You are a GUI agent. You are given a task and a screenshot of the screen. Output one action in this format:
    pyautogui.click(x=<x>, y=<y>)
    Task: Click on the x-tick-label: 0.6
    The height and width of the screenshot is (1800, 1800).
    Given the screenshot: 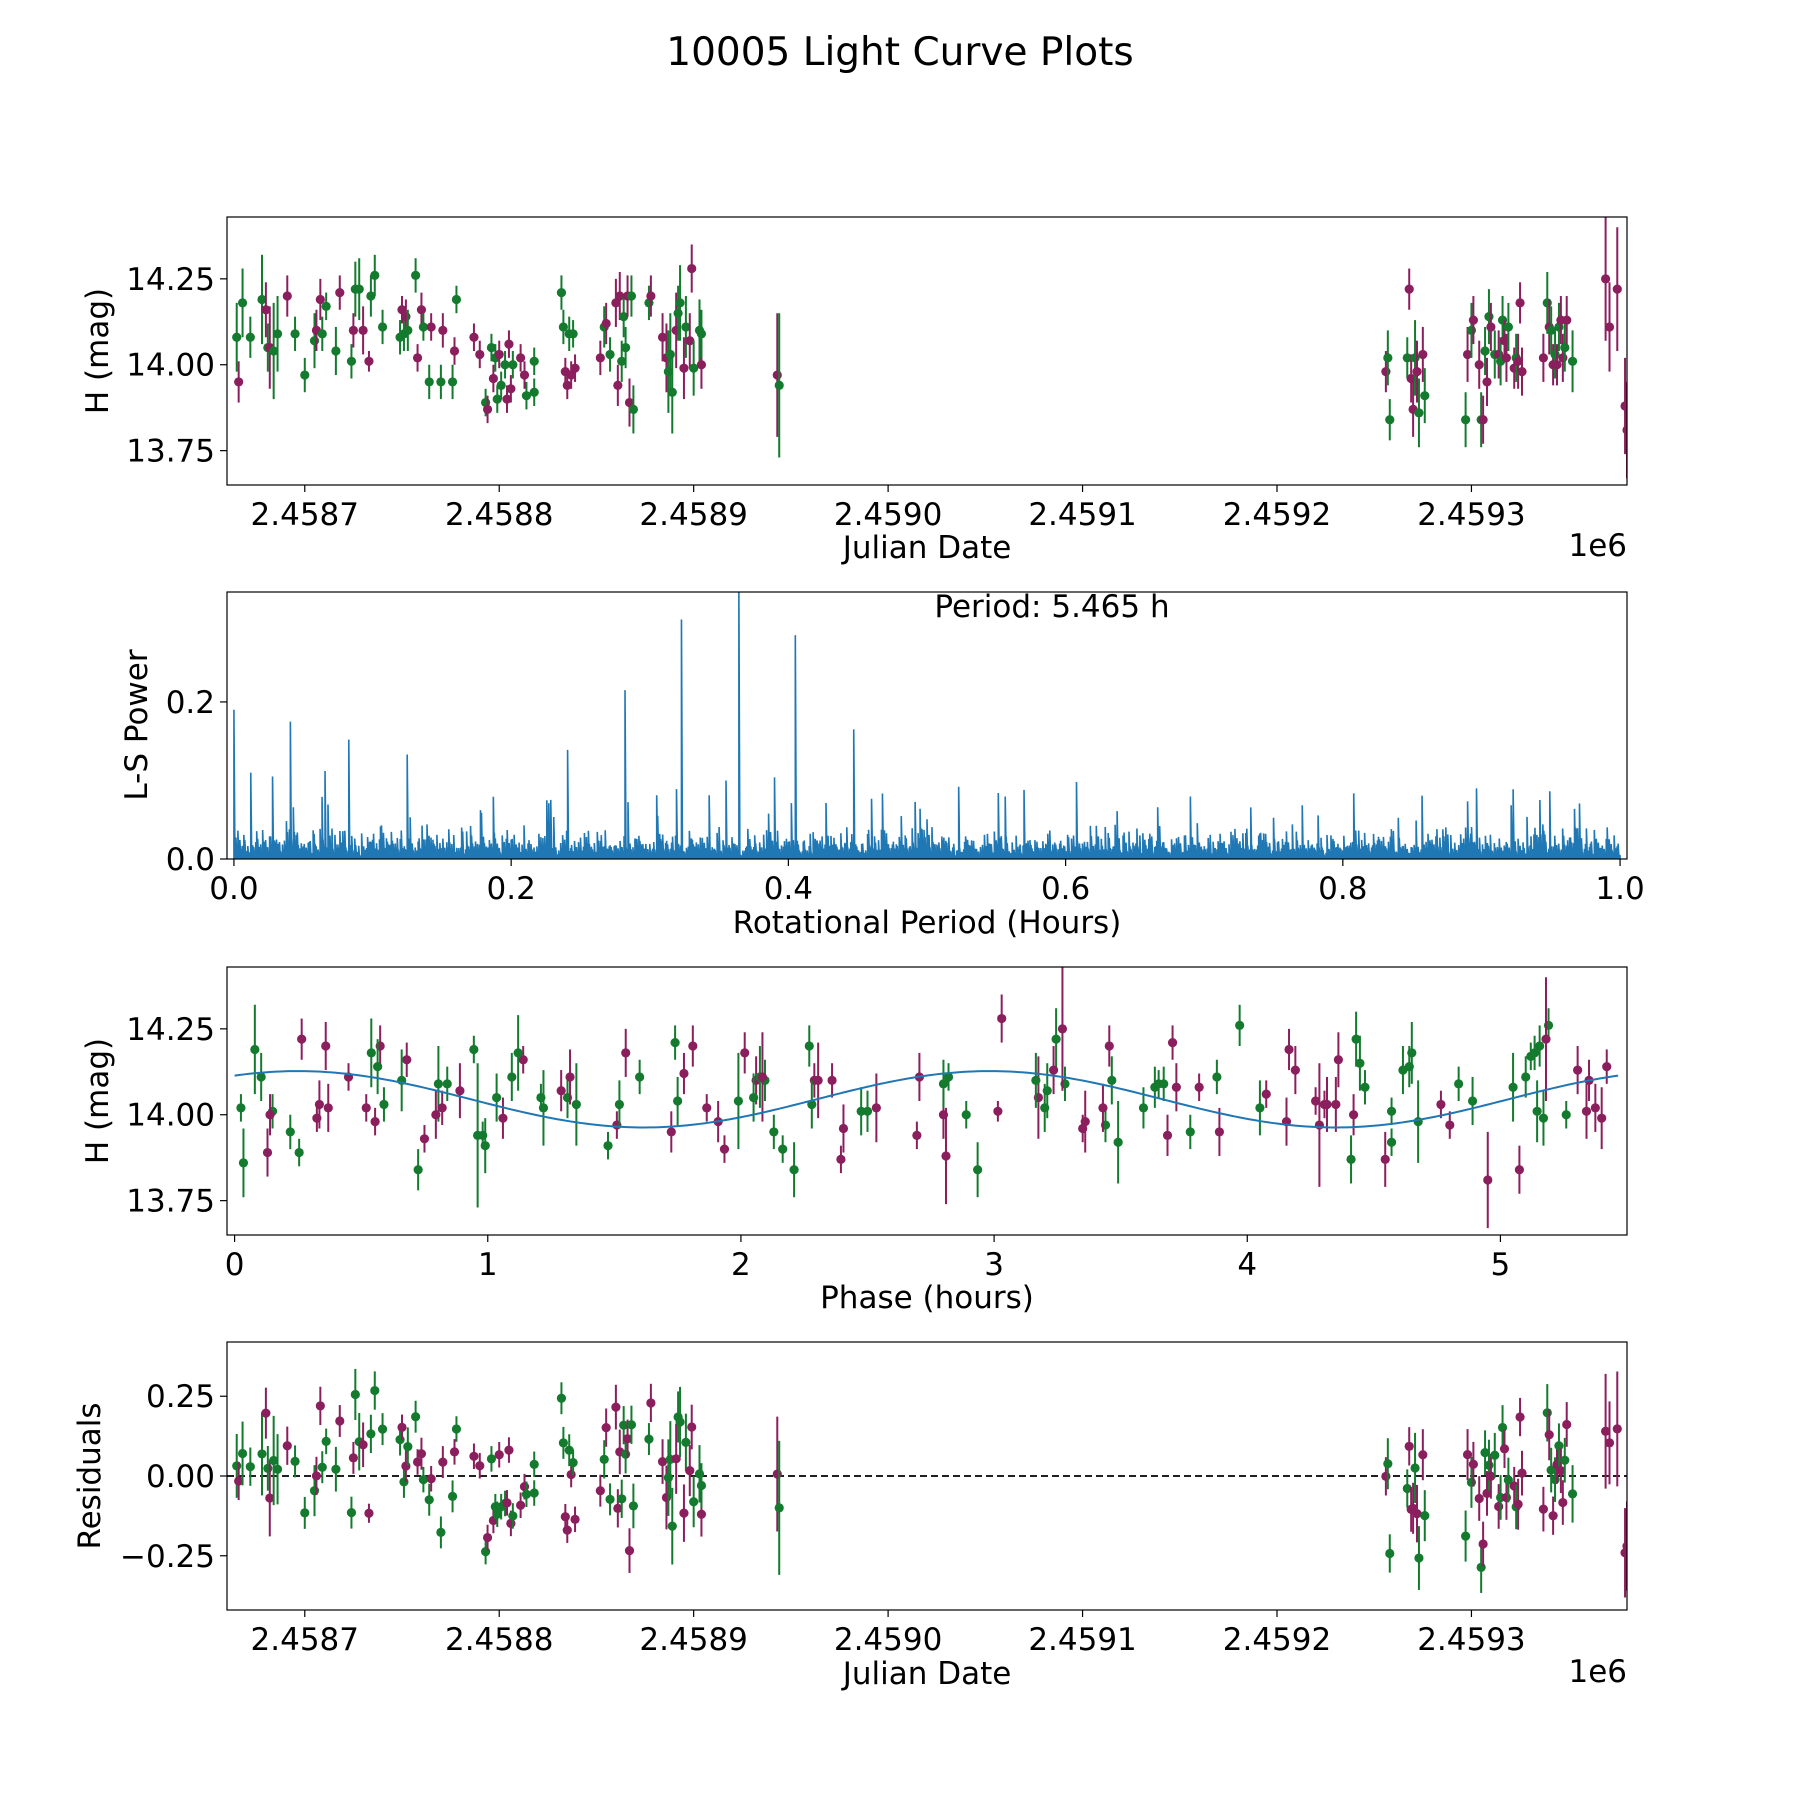 What is the action you would take?
    pyautogui.click(x=1065, y=889)
    